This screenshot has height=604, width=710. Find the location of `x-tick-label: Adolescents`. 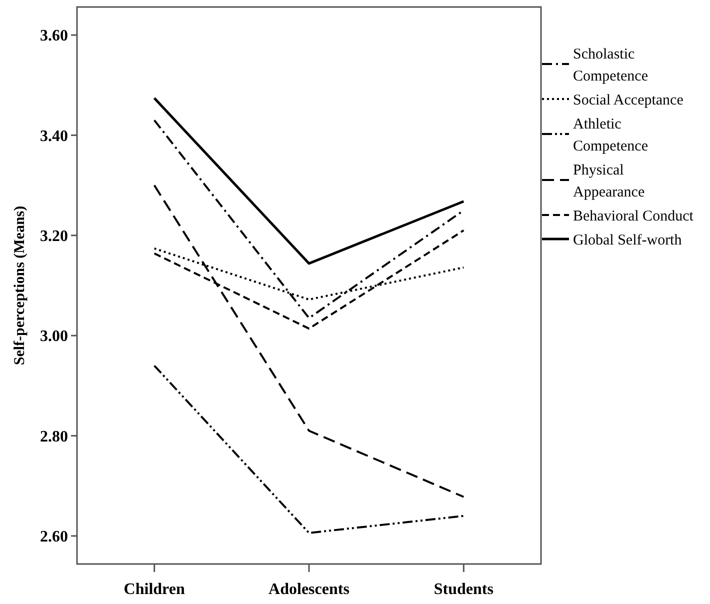

x-tick-label: Adolescents is located at coordinates (309, 589).